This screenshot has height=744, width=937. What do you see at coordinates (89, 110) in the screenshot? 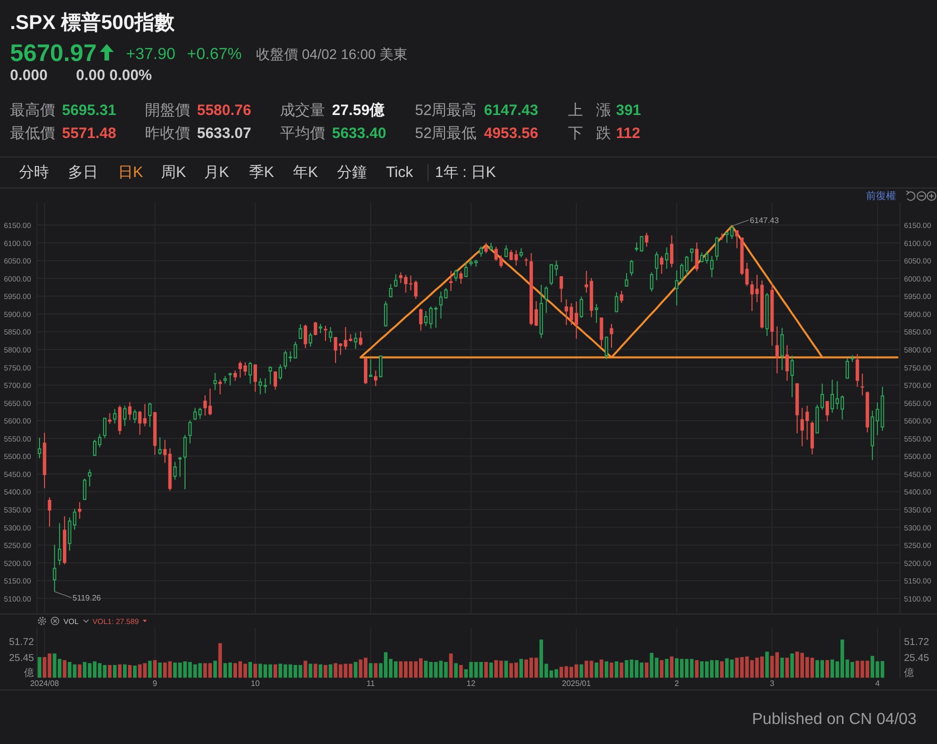
I see `text: 5695.31` at bounding box center [89, 110].